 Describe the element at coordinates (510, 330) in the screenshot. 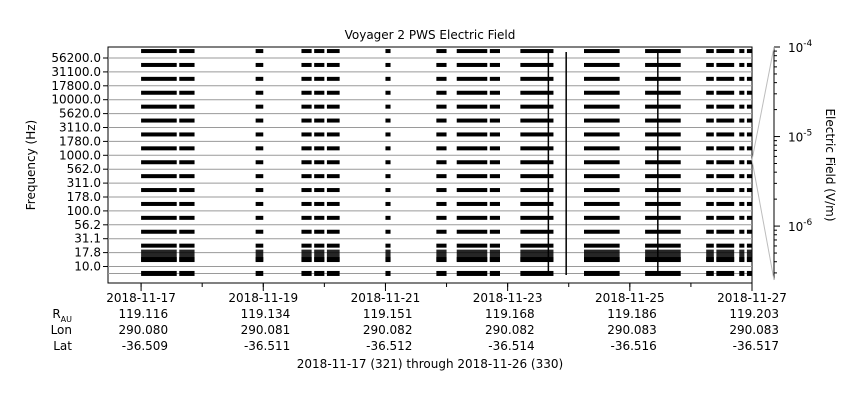

I see `ephemeris-value: 290.082` at that location.